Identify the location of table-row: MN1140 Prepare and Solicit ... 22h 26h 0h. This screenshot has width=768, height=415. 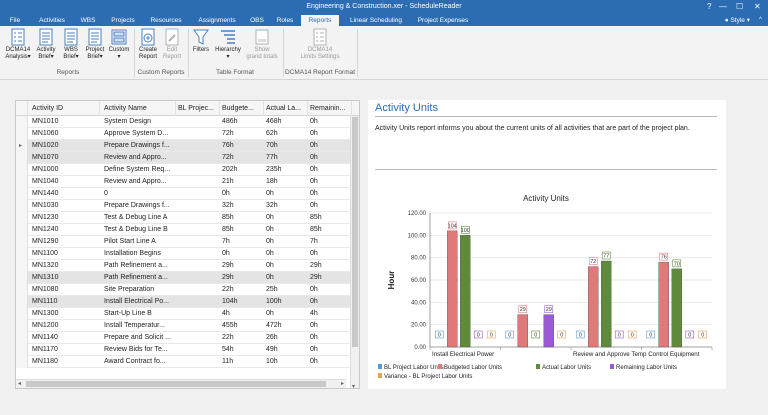
(187, 338).